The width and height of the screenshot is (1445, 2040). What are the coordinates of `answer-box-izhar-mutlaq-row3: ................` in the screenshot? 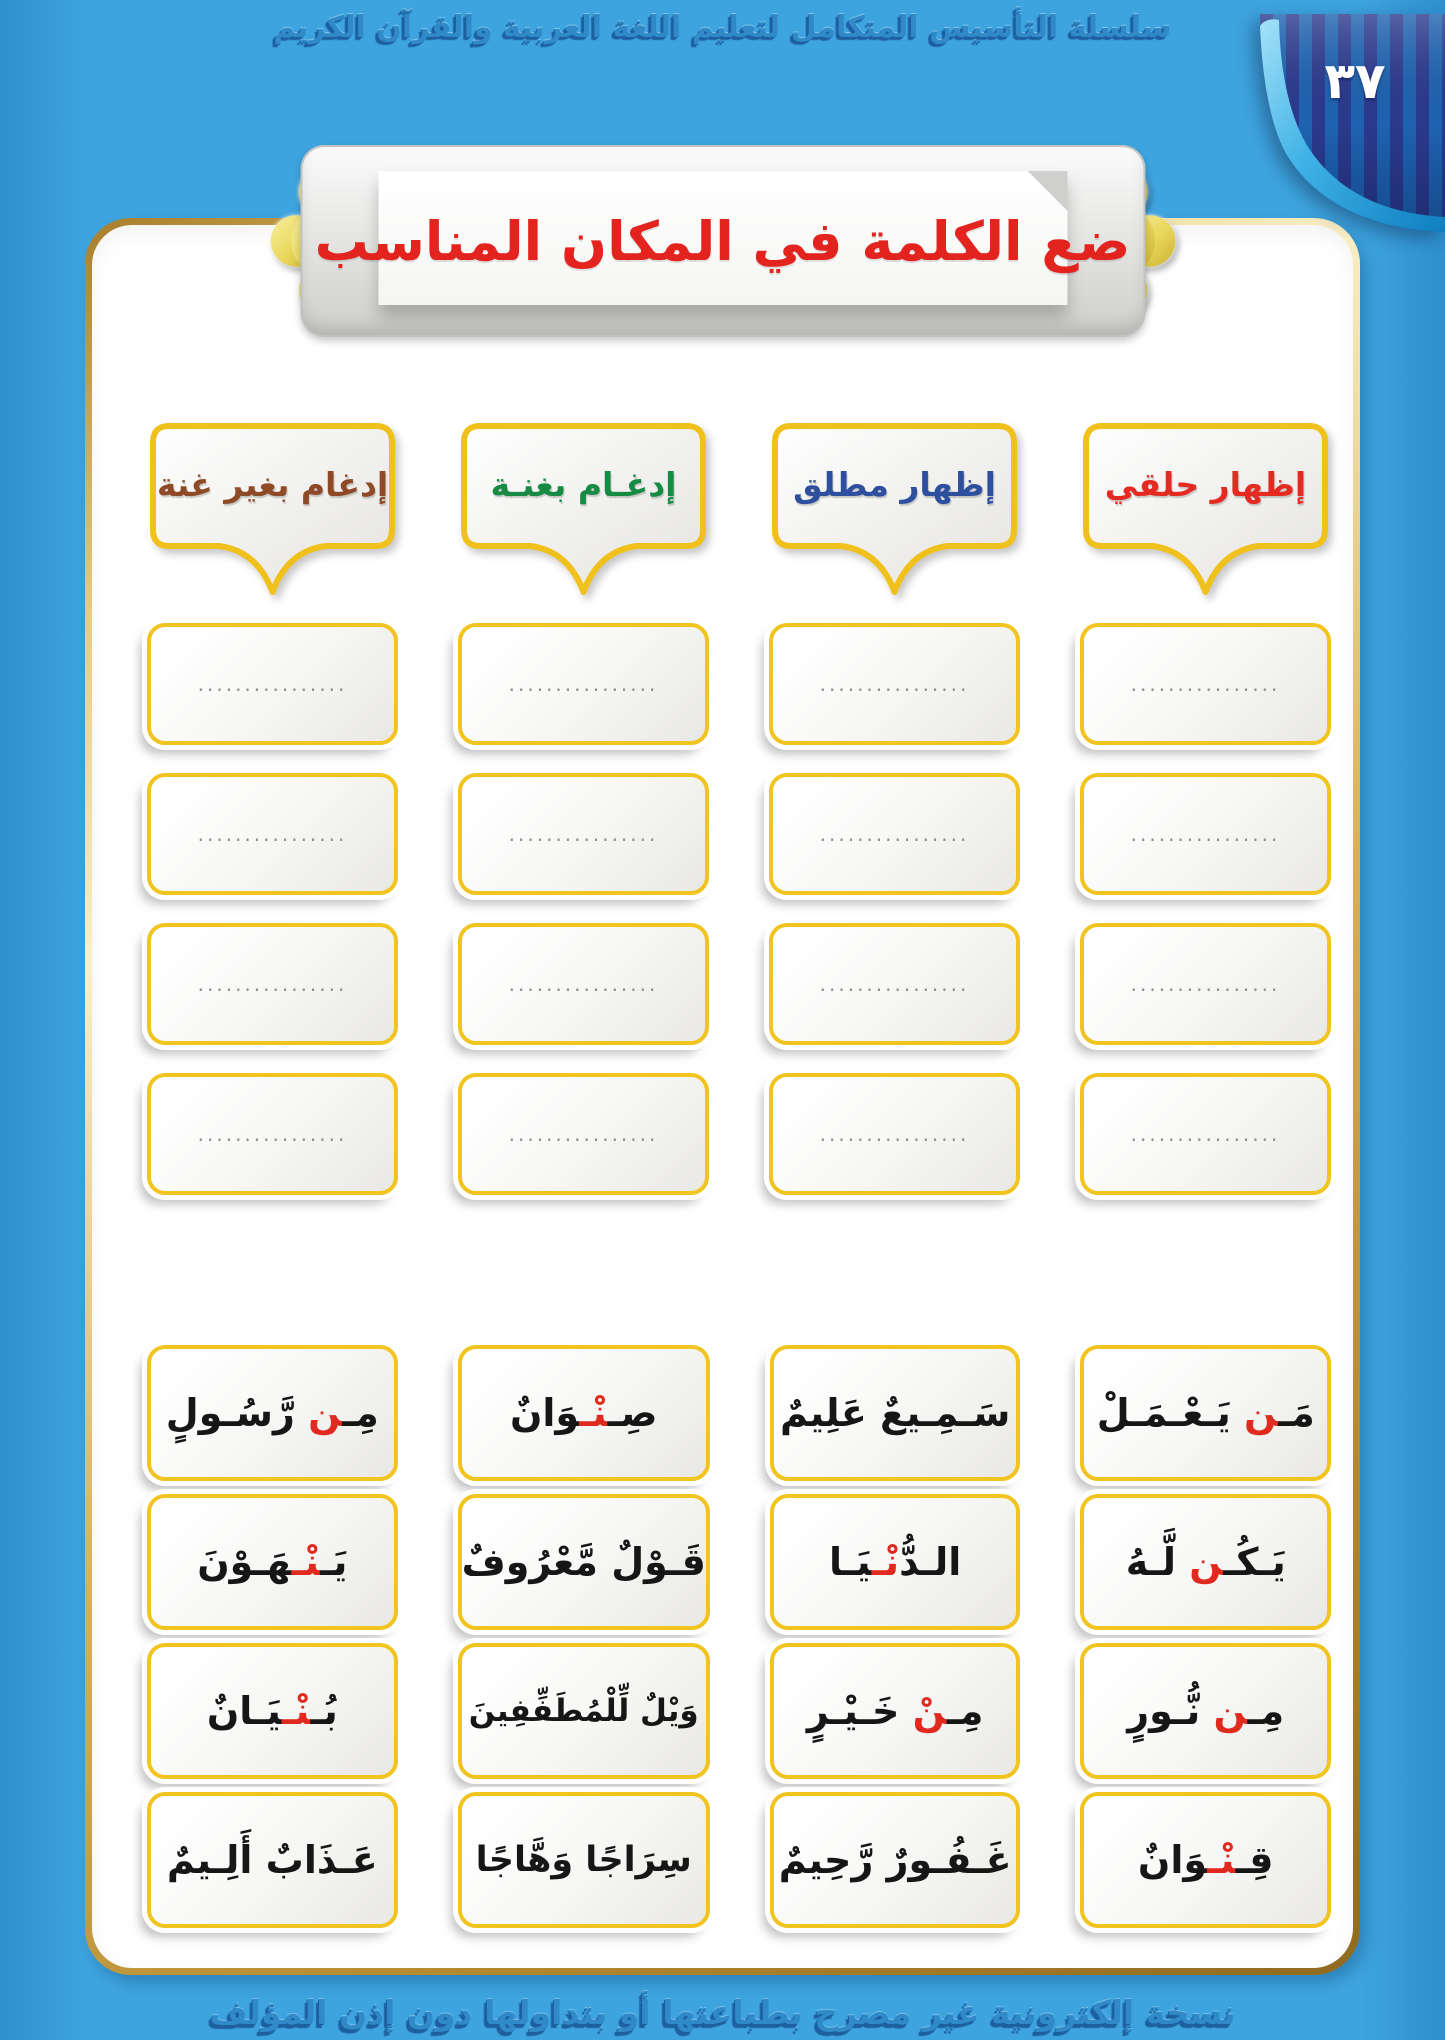 It's located at (894, 984).